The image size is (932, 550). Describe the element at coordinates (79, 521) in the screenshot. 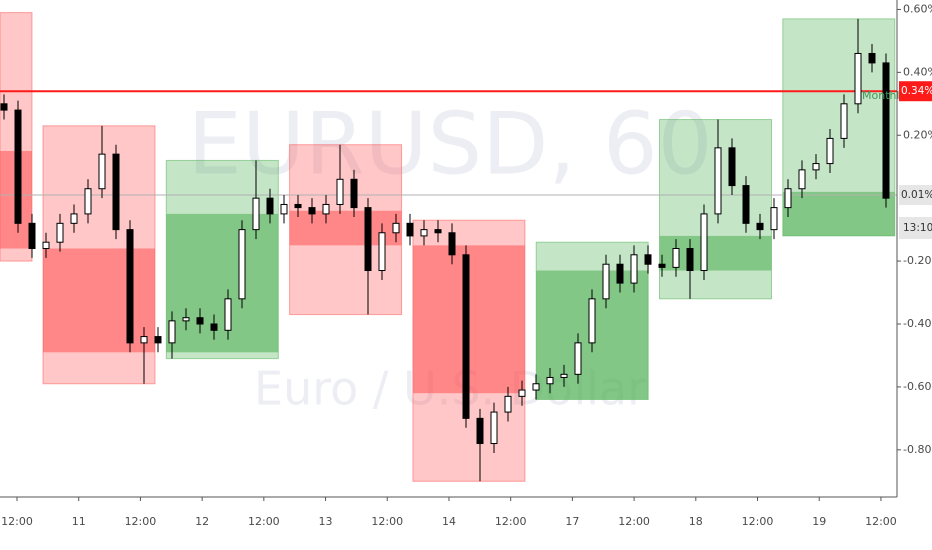

I see `x-tick-label: 11` at that location.